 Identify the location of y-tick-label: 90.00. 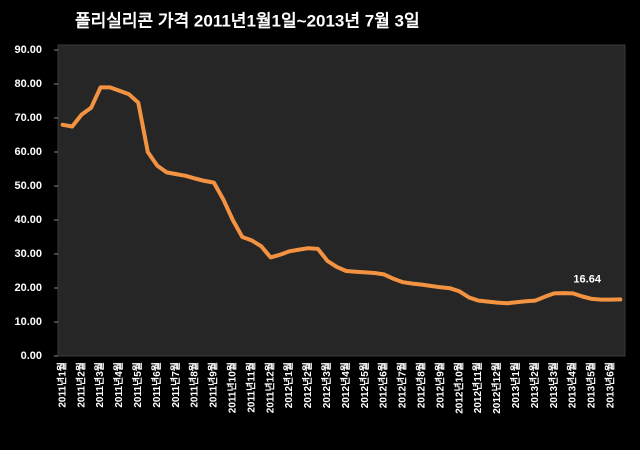
(28, 50).